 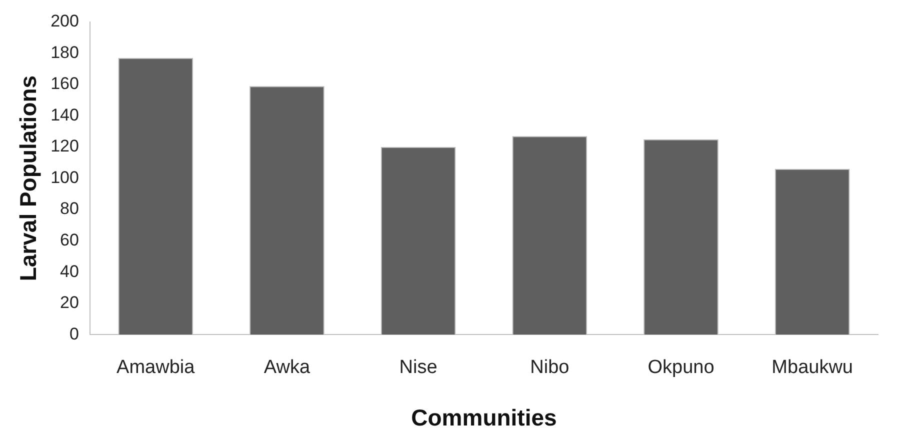 What do you see at coordinates (681, 367) in the screenshot?
I see `x-tick-label: Okpuno` at bounding box center [681, 367].